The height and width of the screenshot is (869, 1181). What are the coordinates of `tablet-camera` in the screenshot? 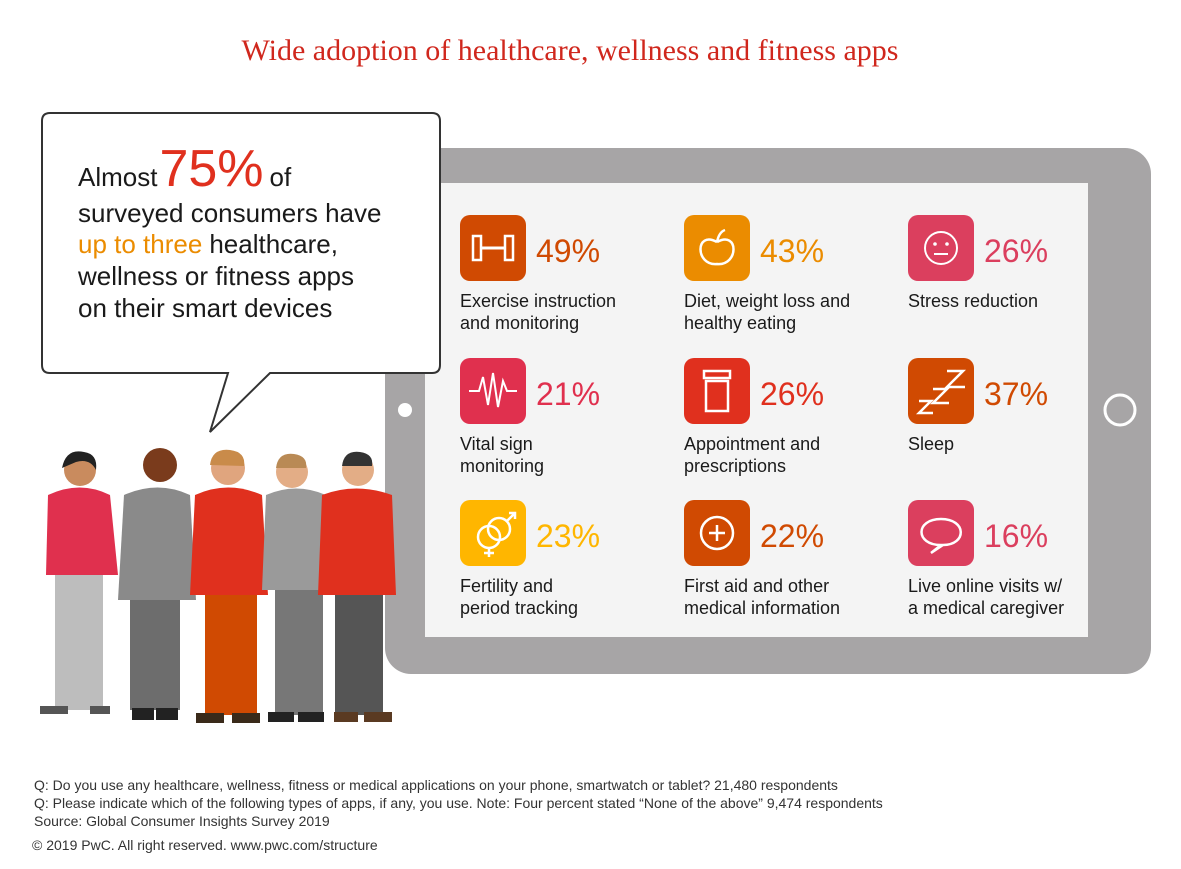 It's located at (405, 410).